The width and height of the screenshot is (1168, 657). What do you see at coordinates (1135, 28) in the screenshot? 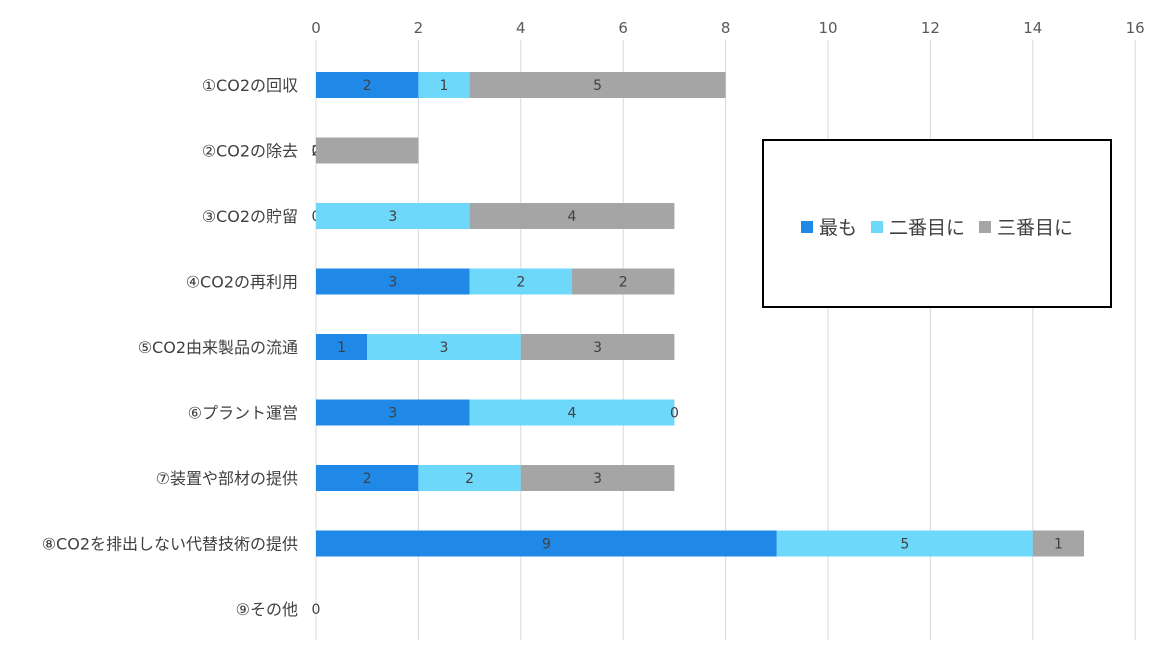
I see `x-tick-label: 16` at bounding box center [1135, 28].